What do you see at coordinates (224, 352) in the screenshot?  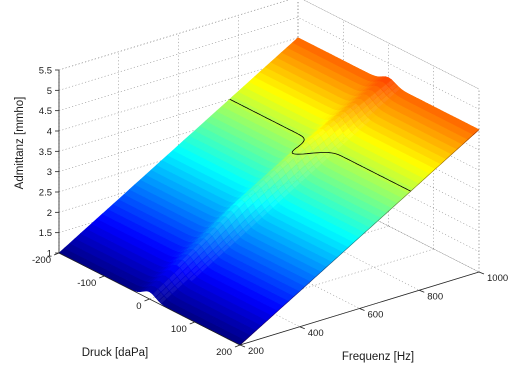 I see `y-tick-label: 200` at bounding box center [224, 352].